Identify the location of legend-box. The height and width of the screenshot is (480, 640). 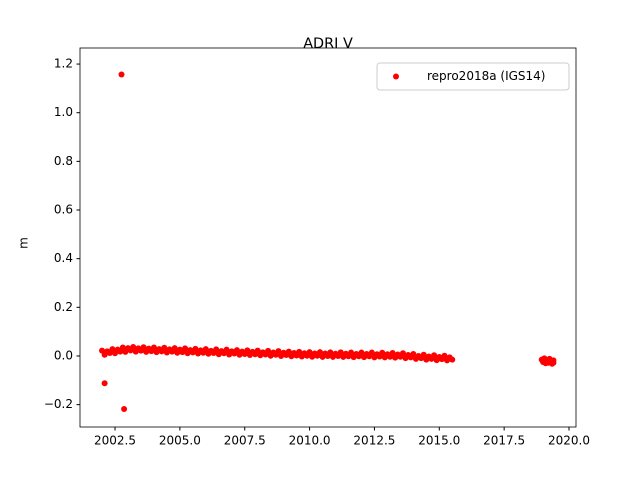
(473, 76).